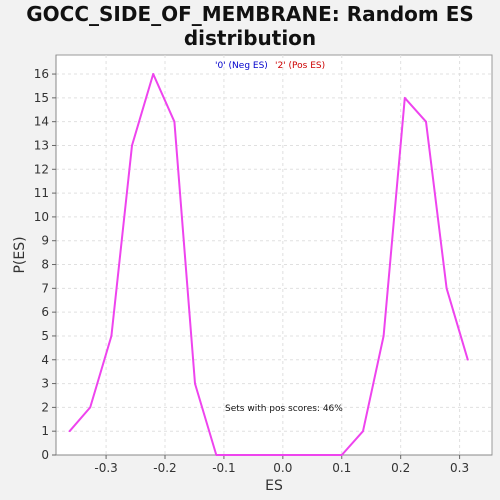 Image resolution: width=500 pixels, height=500 pixels. Describe the element at coordinates (164, 468) in the screenshot. I see `x-tick-label: -0.2` at that location.